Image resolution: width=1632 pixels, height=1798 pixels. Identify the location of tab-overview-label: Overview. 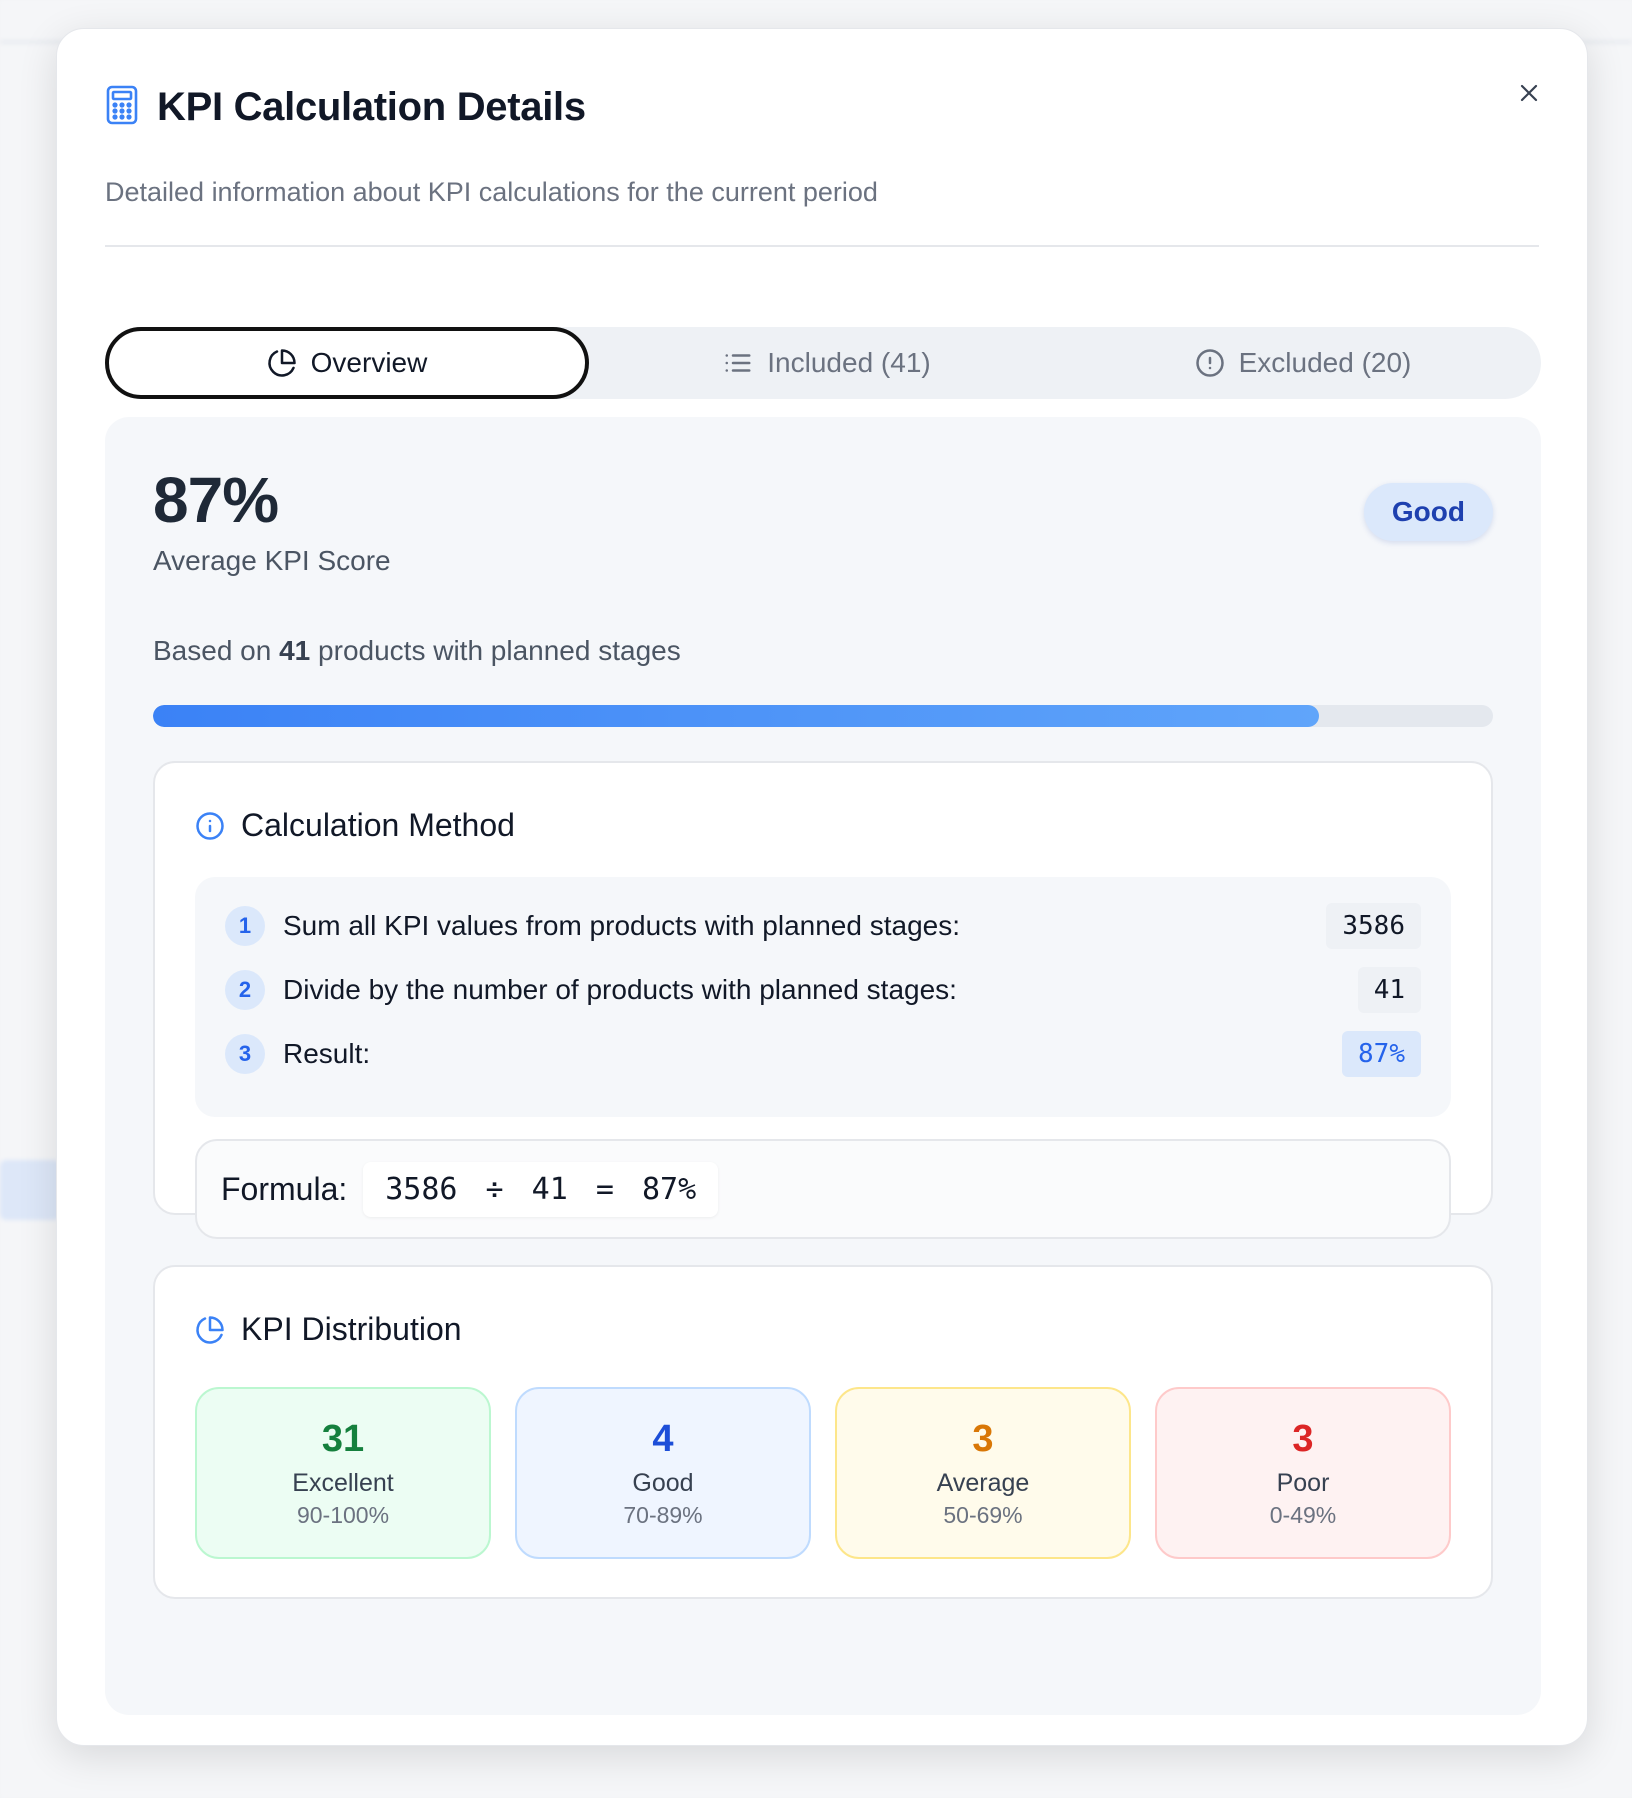
(369, 362).